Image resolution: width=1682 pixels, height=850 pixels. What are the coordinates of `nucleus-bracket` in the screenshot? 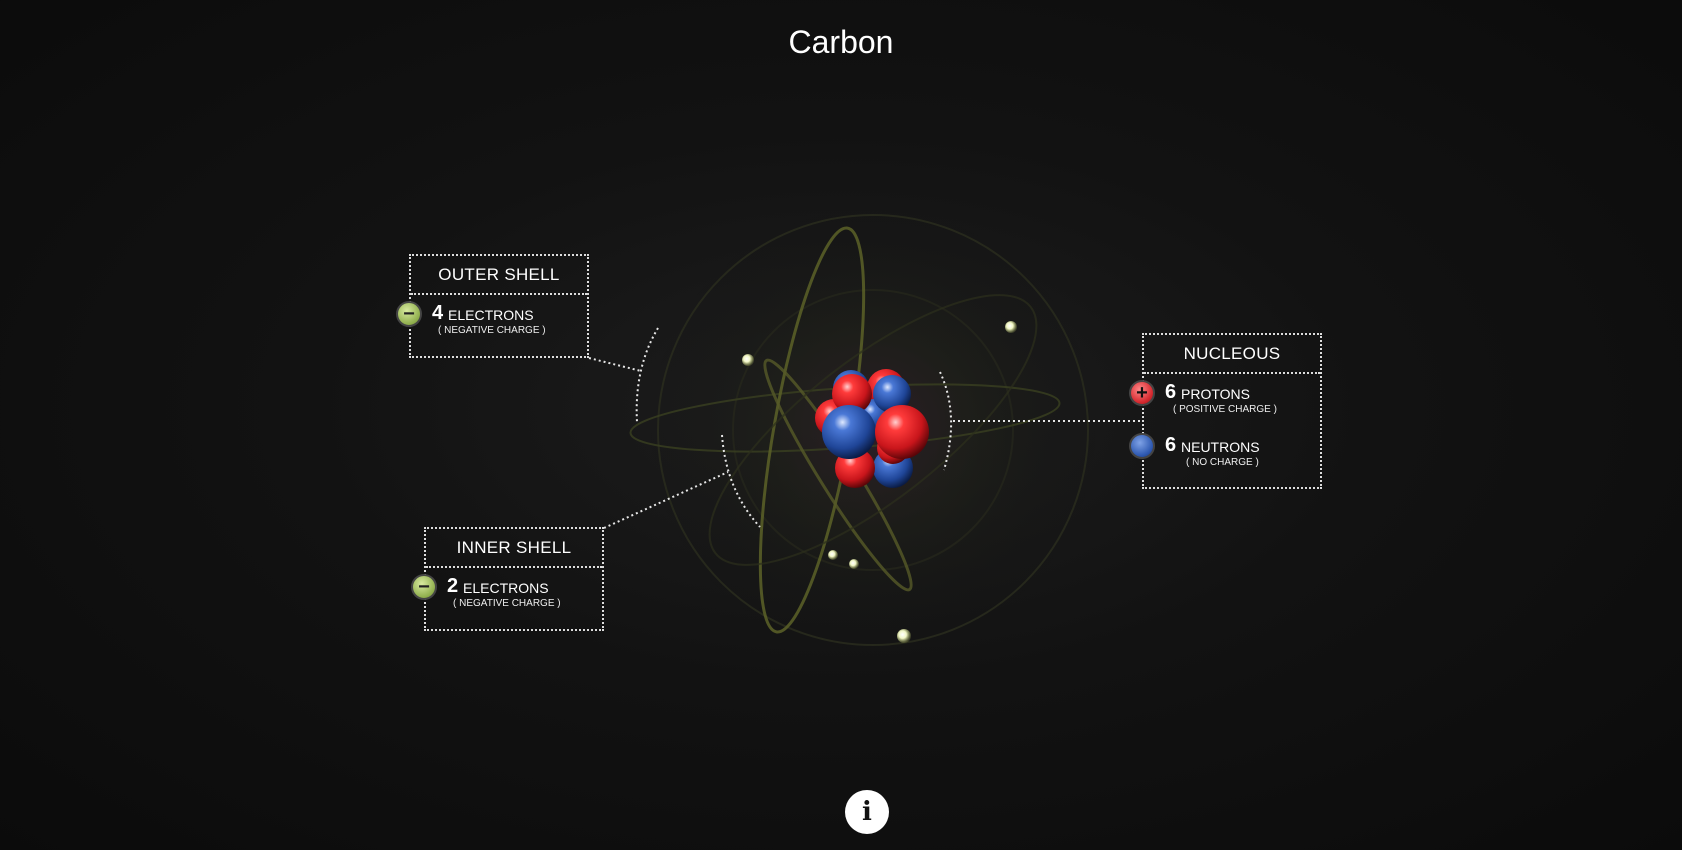 It's located at (946, 421).